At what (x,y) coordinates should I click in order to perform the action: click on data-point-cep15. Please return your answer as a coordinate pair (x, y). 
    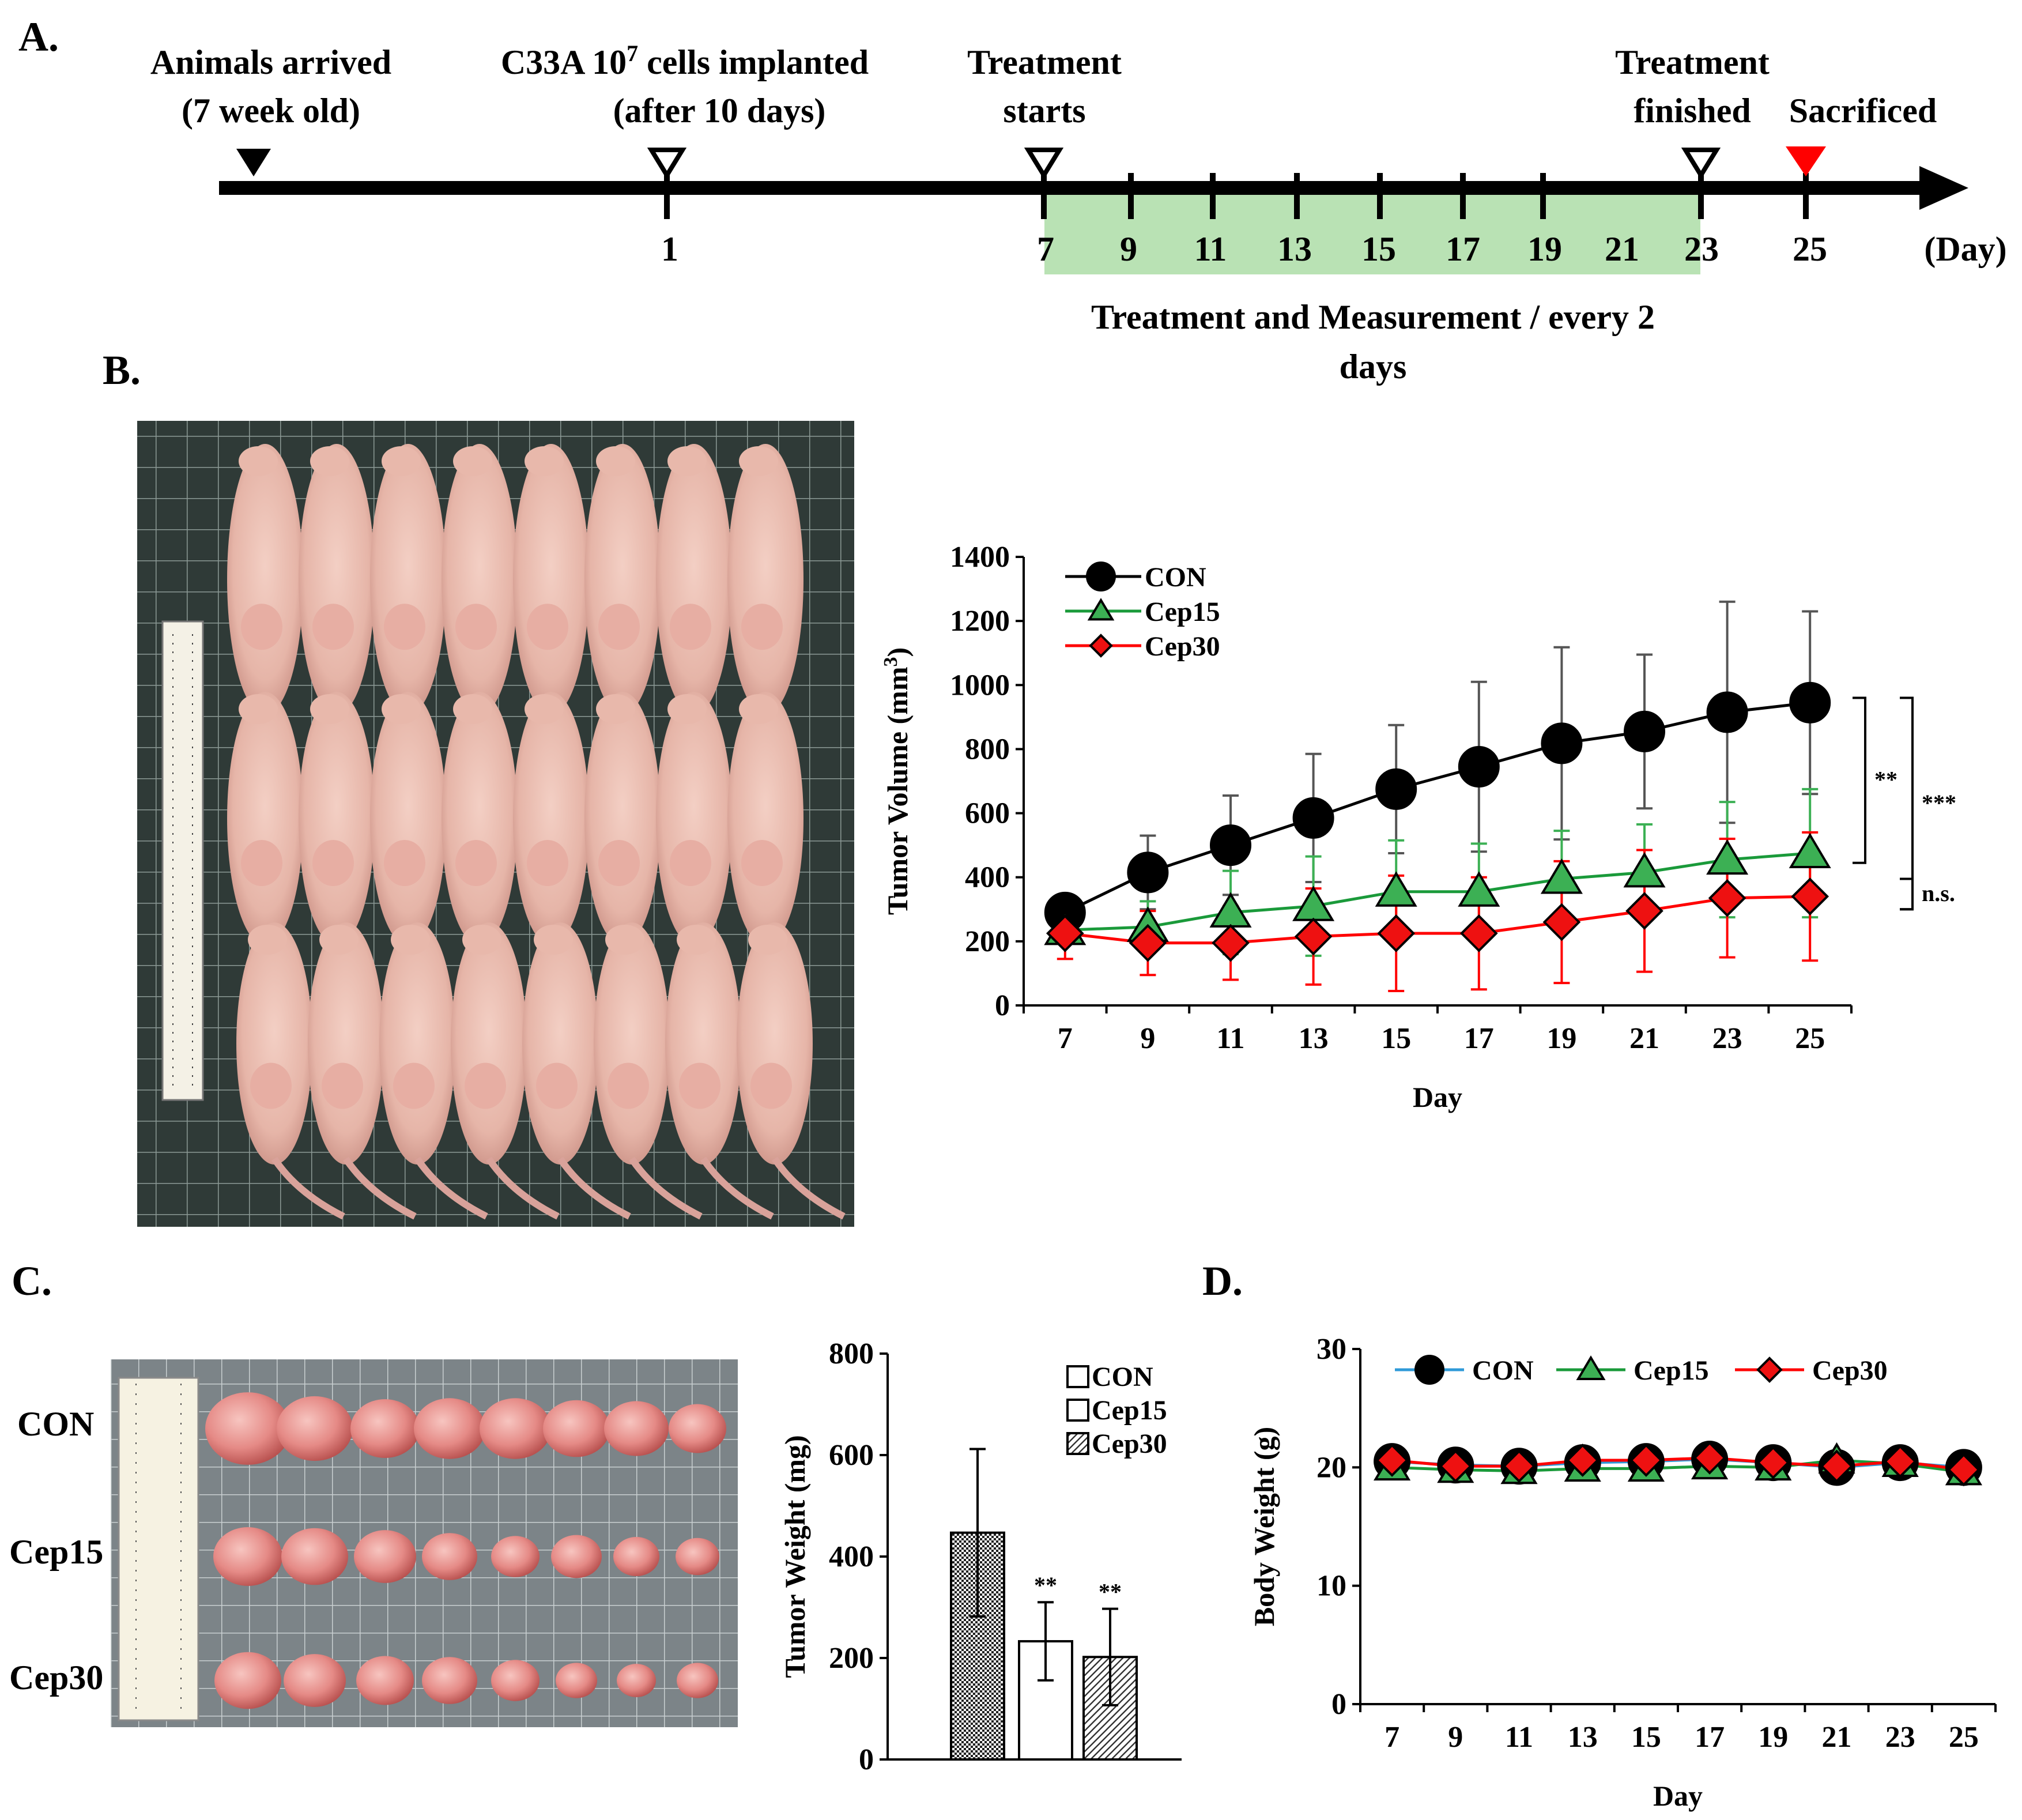
    Looking at the image, I should click on (1479, 889).